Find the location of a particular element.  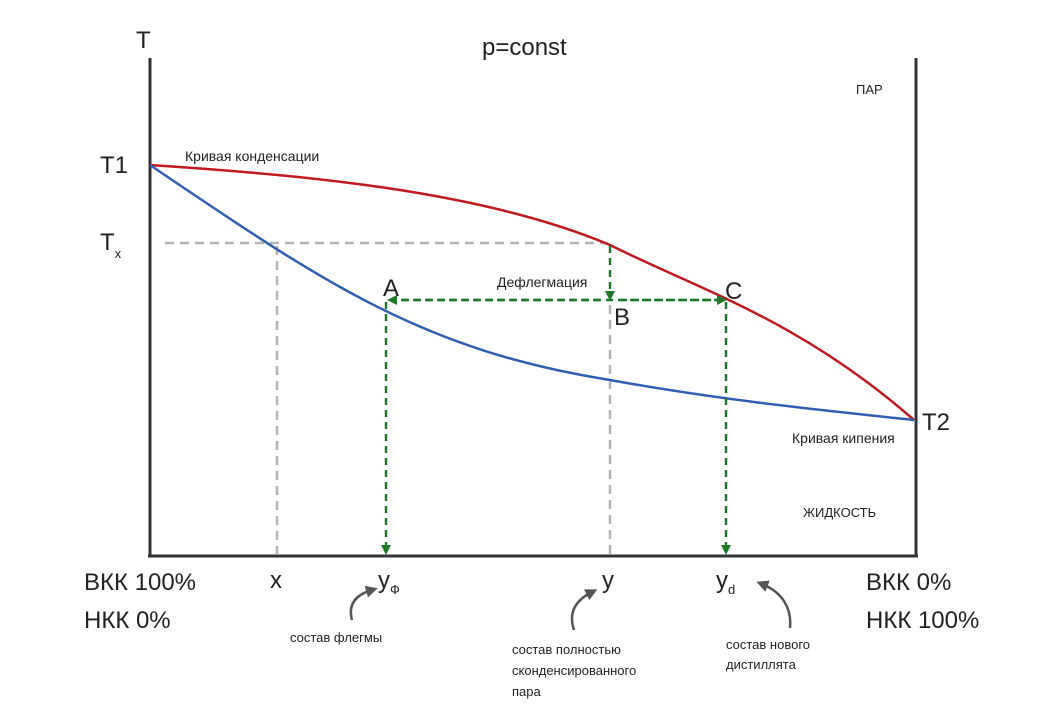

note-condensed-1: состав полностью is located at coordinates (566, 649).